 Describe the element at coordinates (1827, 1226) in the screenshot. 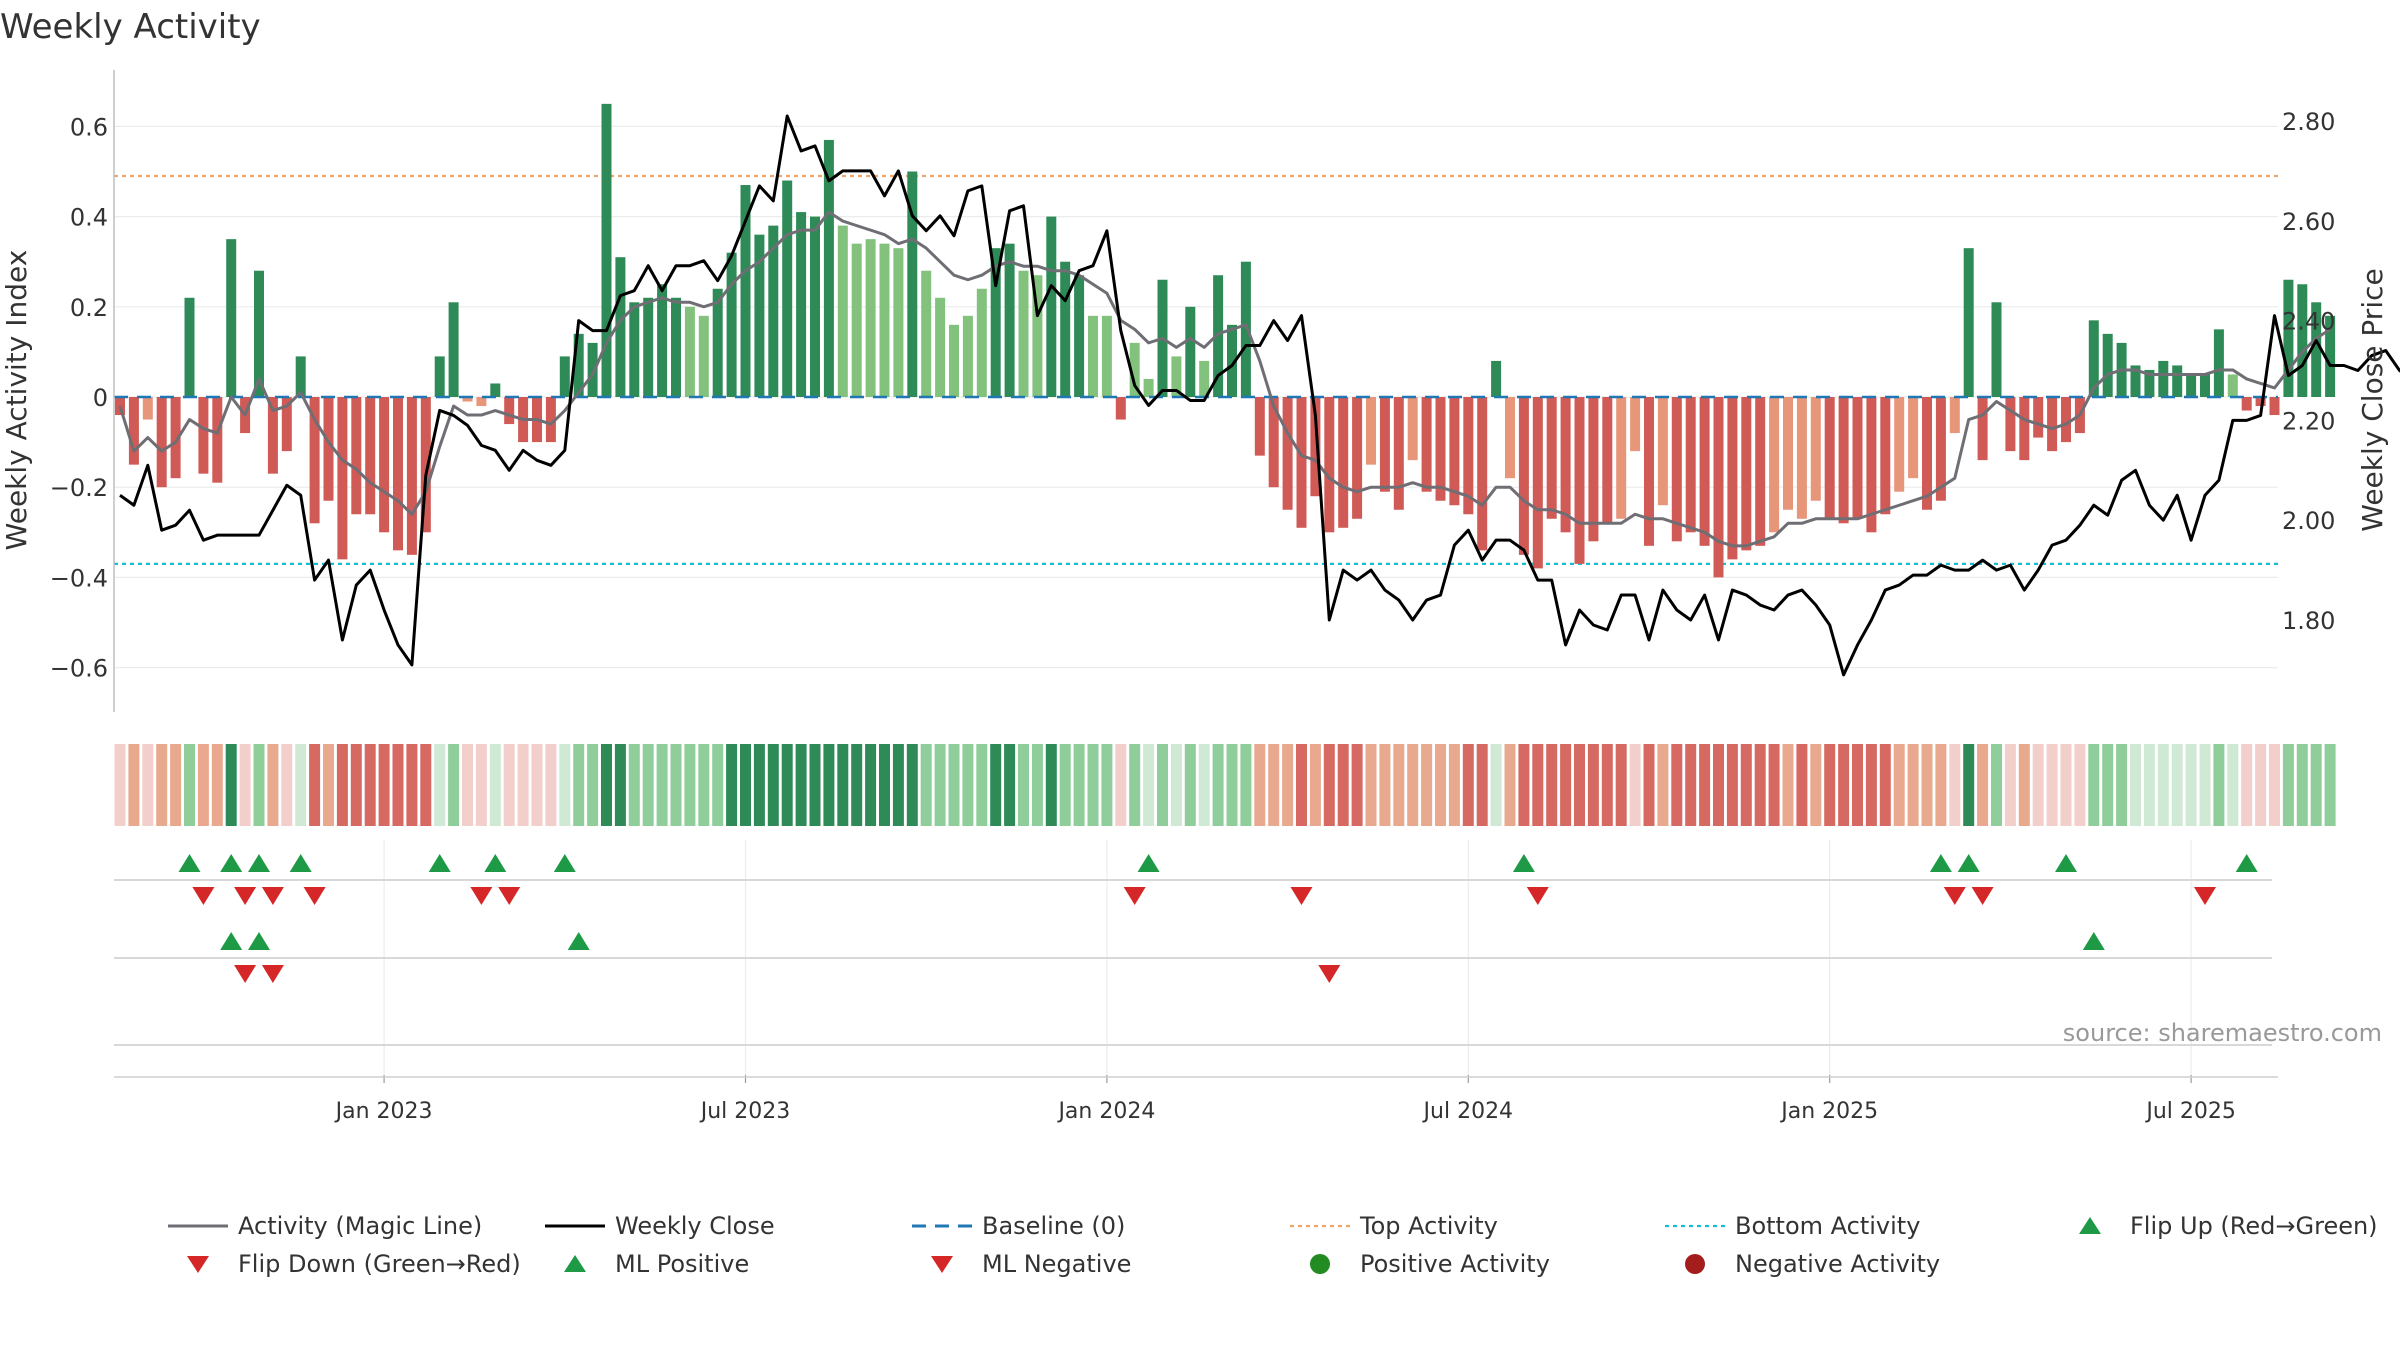

I see `legend-label: Bottom Activity` at that location.